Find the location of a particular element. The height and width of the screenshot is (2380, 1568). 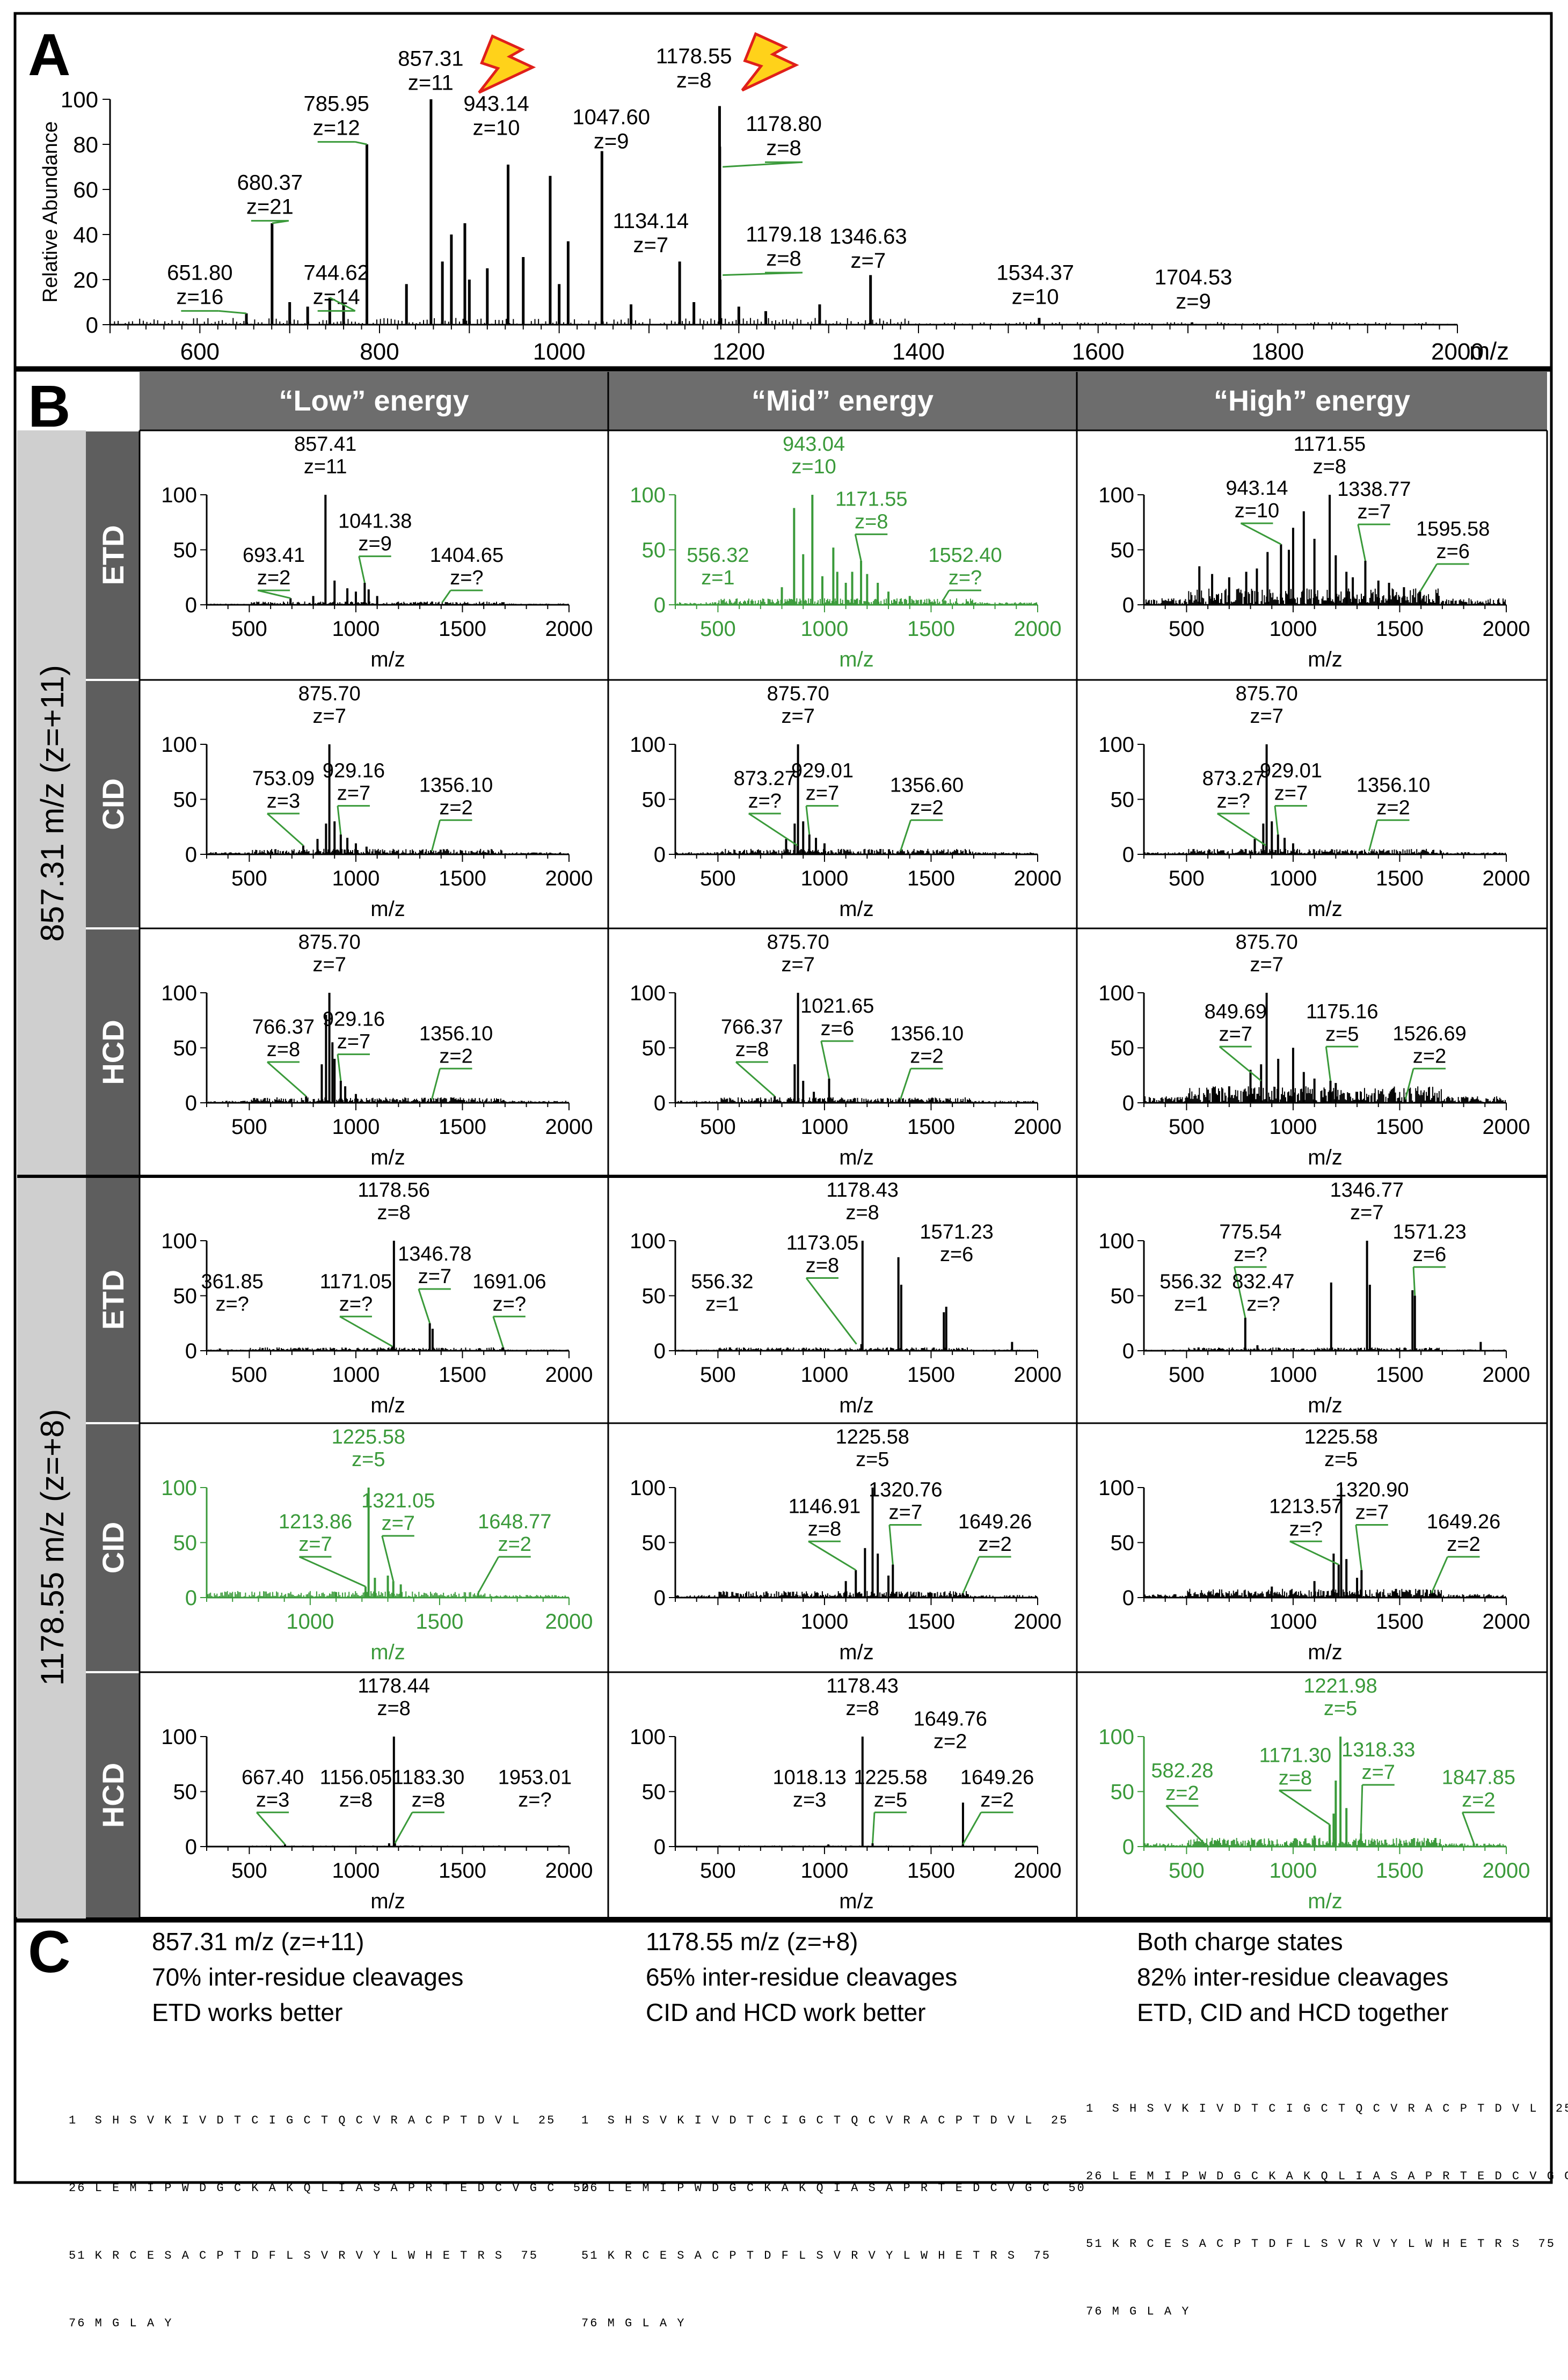

peak-charge-label: z=11 is located at coordinates (431, 83).